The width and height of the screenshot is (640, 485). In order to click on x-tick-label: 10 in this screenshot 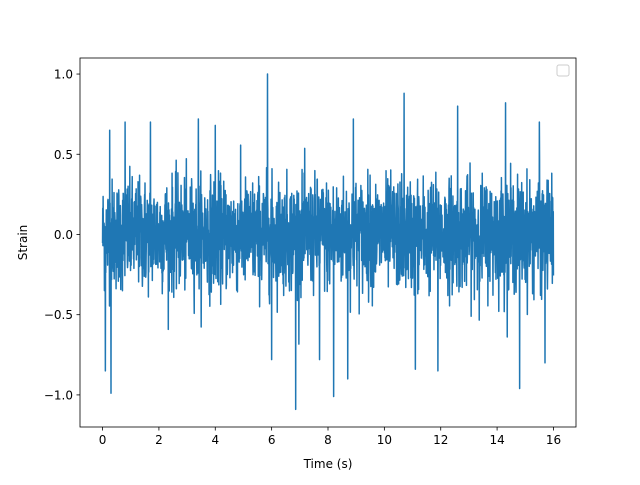, I will do `click(384, 440)`.